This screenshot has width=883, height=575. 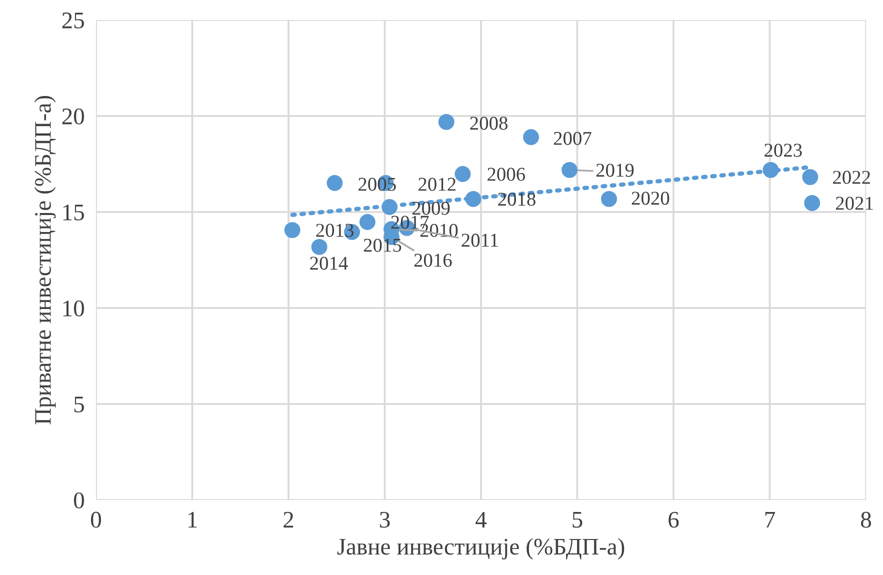 I want to click on x-tick-label: 6, so click(x=673, y=520).